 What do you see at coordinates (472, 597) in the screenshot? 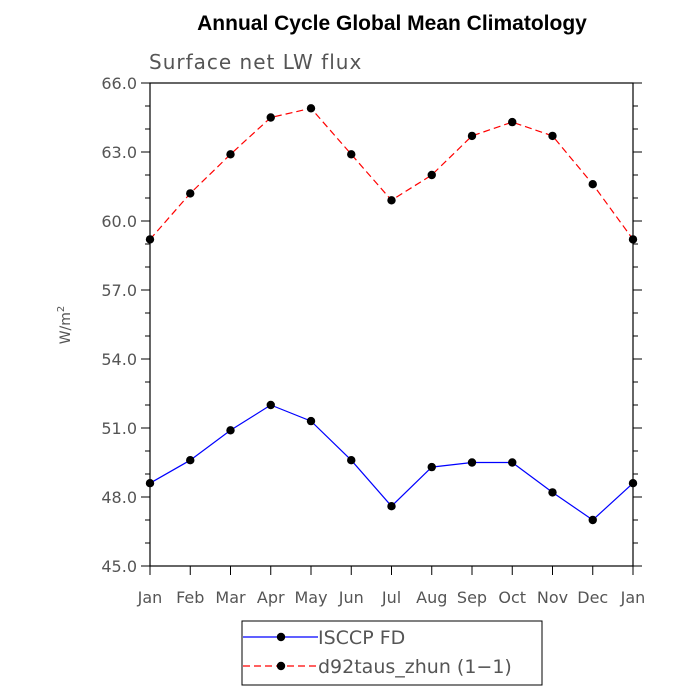
I see `x-tick-label: Sep` at bounding box center [472, 597].